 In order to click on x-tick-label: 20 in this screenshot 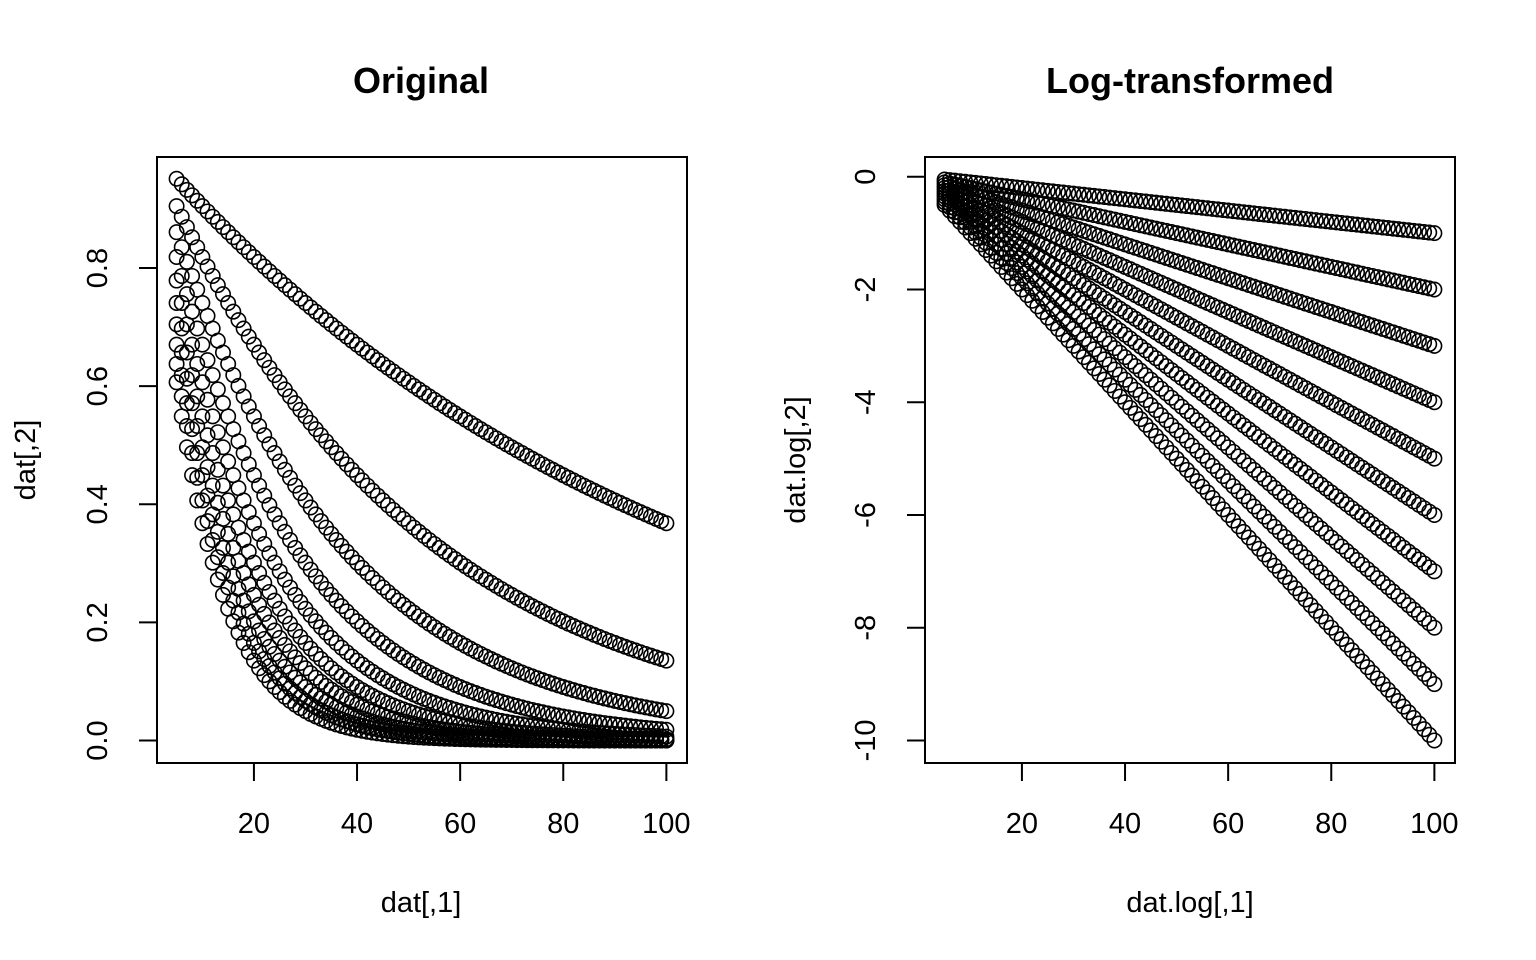, I will do `click(254, 824)`.